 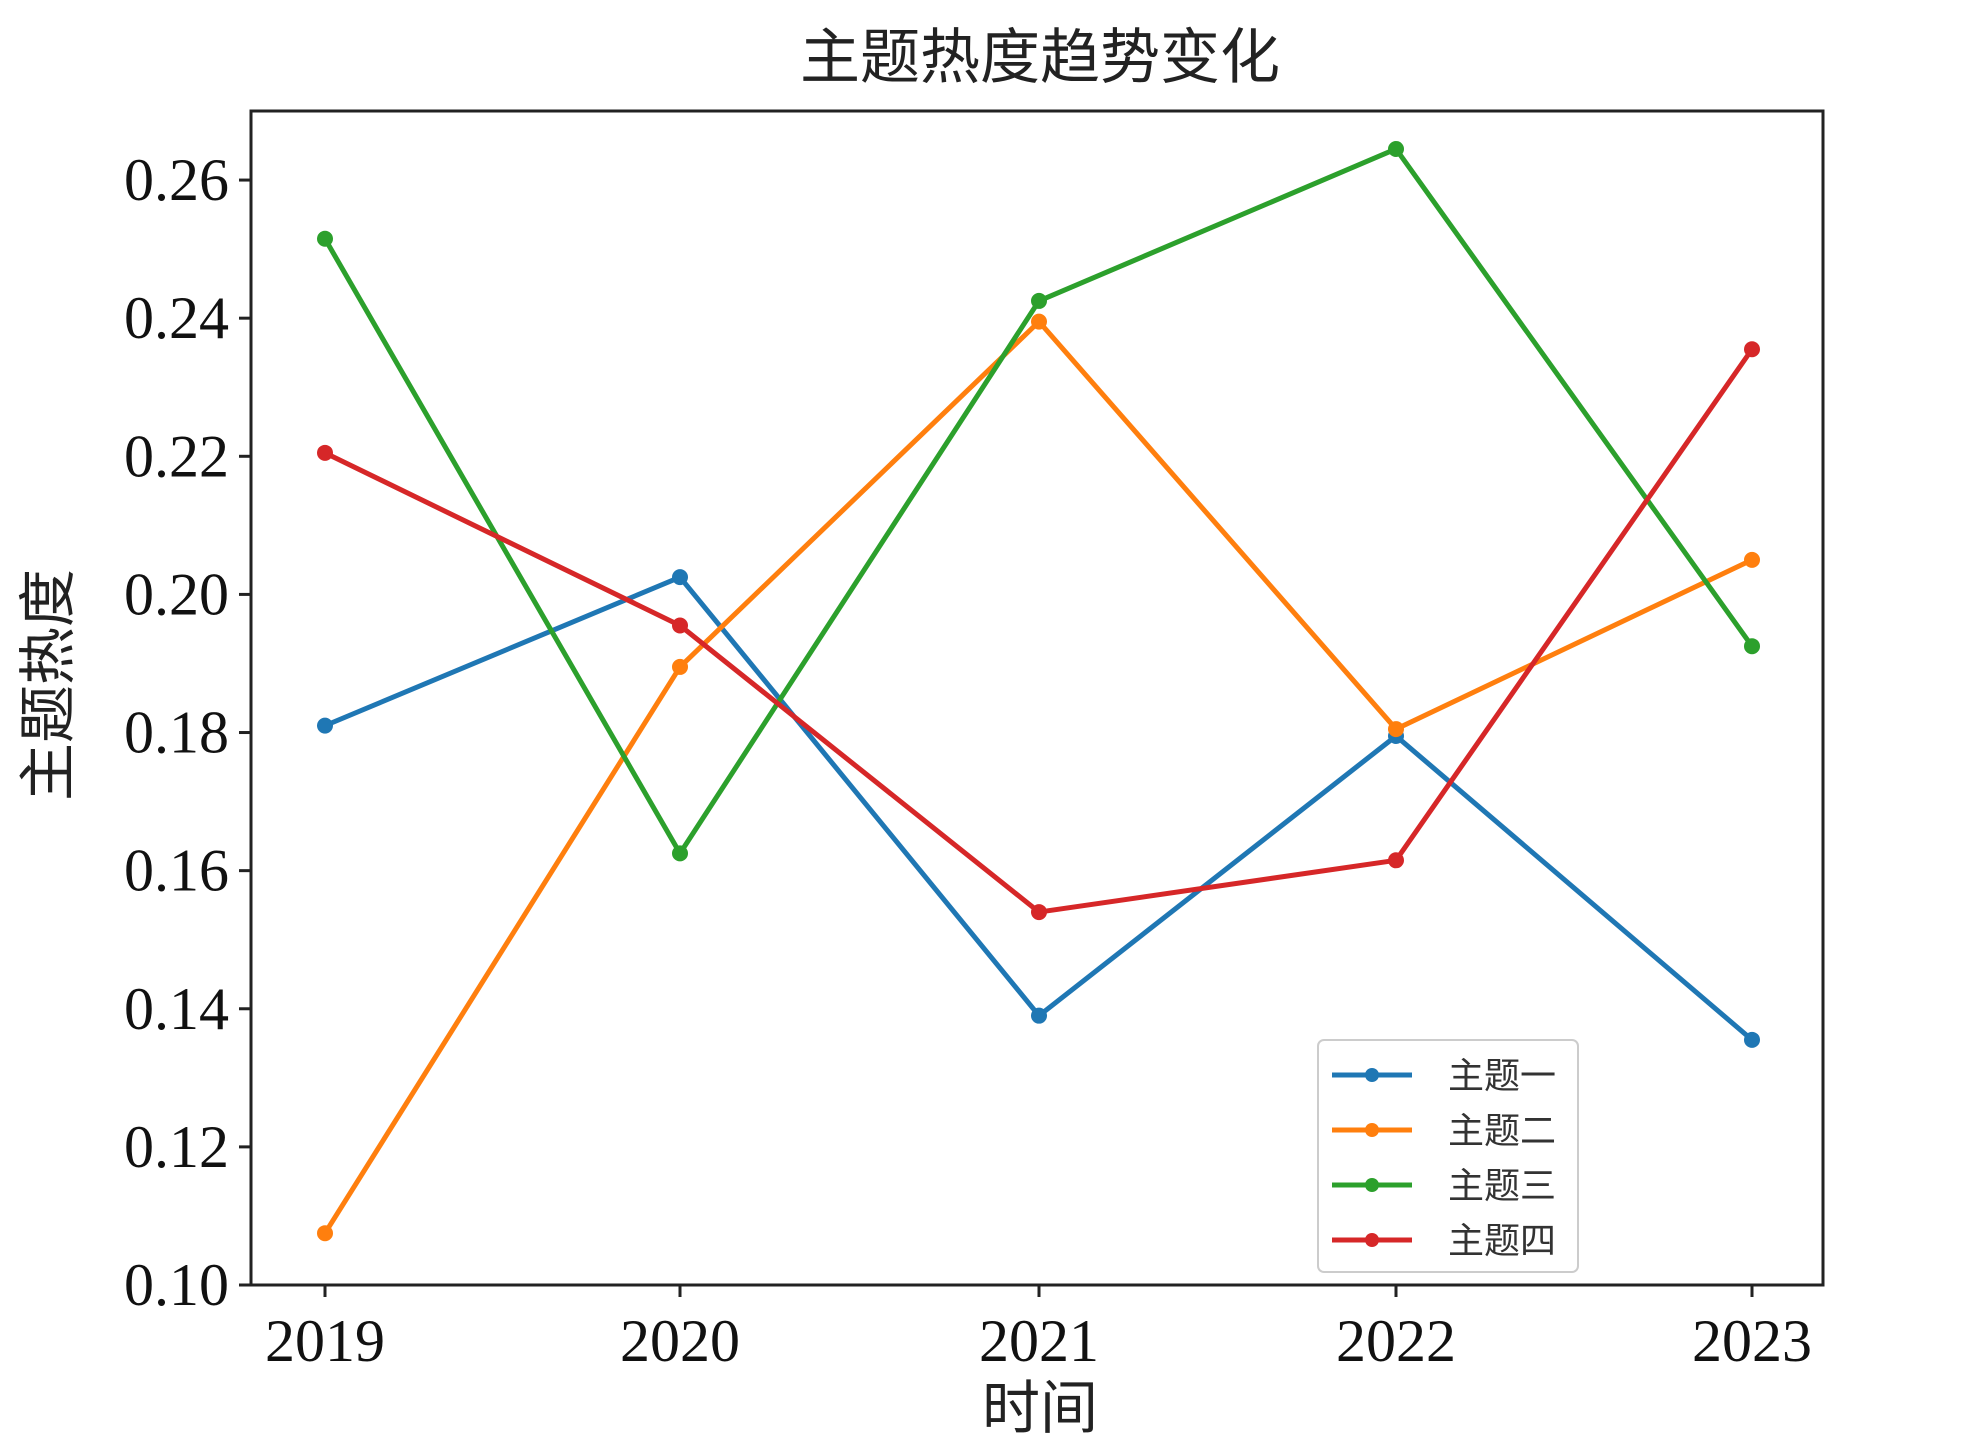 What do you see at coordinates (325, 1341) in the screenshot?
I see `x-tick-label: 2019` at bounding box center [325, 1341].